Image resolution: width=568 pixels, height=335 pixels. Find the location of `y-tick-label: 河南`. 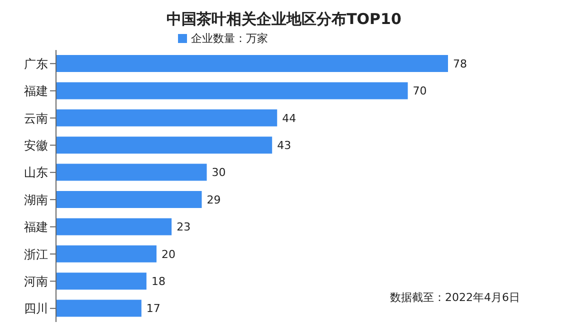

y-tick-label: 河南 is located at coordinates (36, 281).